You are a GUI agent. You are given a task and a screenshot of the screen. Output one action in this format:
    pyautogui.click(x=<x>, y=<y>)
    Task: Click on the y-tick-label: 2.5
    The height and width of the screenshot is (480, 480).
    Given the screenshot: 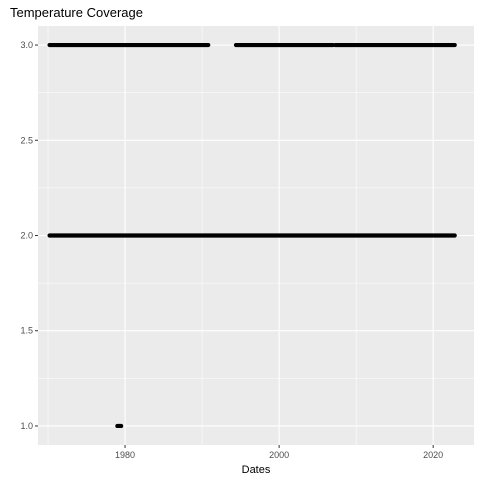 What is the action you would take?
    pyautogui.click(x=26, y=140)
    